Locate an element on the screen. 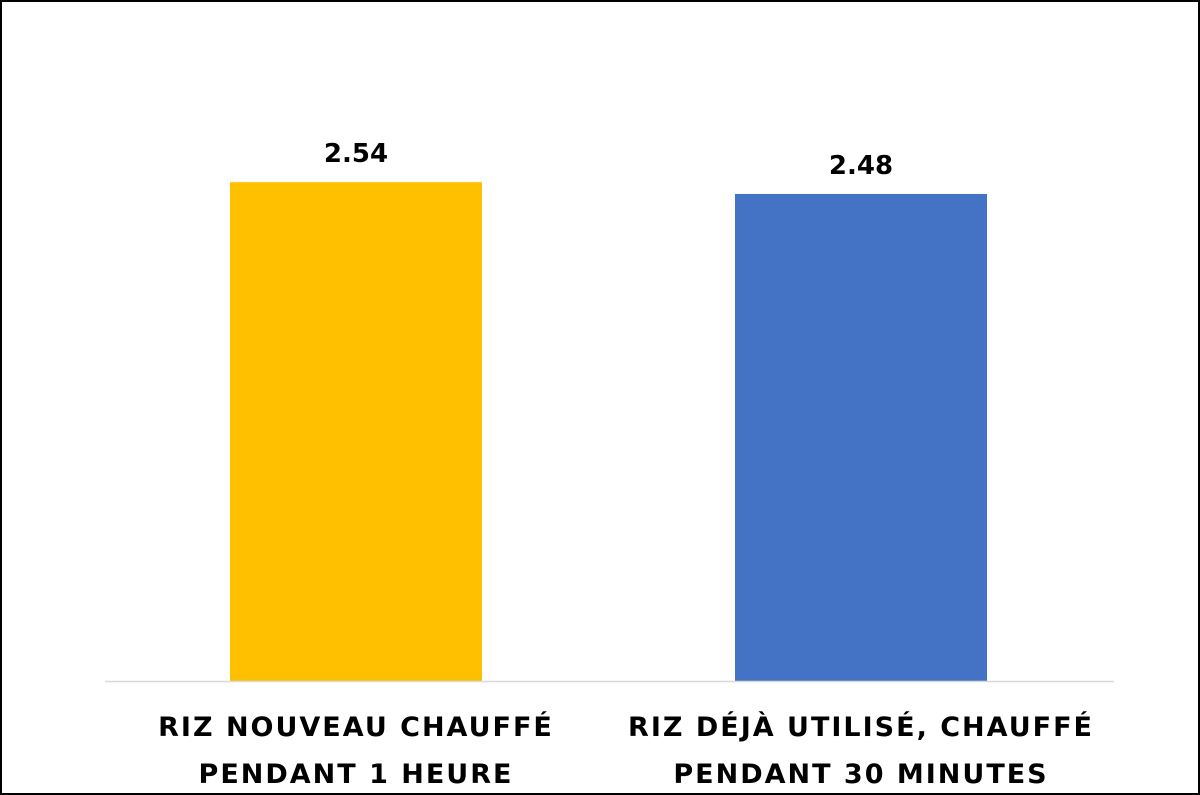  category-label-1-line-1: RIZ NOUVEAU CHAUFFÉ is located at coordinates (356, 727).